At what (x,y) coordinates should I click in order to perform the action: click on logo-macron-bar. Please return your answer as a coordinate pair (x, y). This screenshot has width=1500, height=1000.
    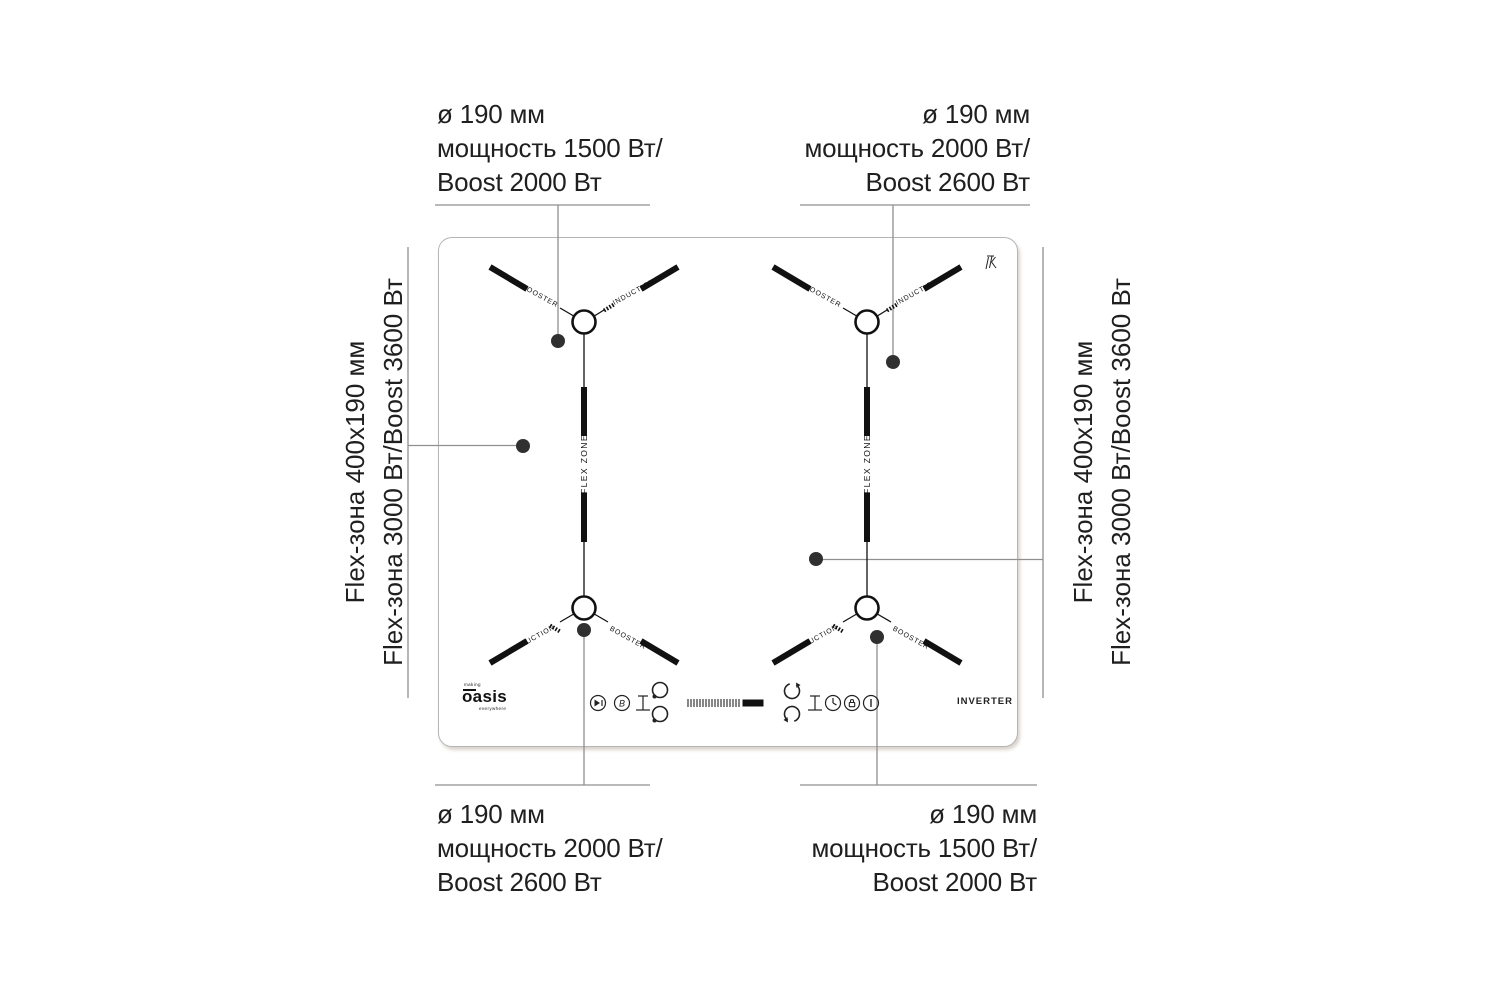
    Looking at the image, I should click on (469, 690).